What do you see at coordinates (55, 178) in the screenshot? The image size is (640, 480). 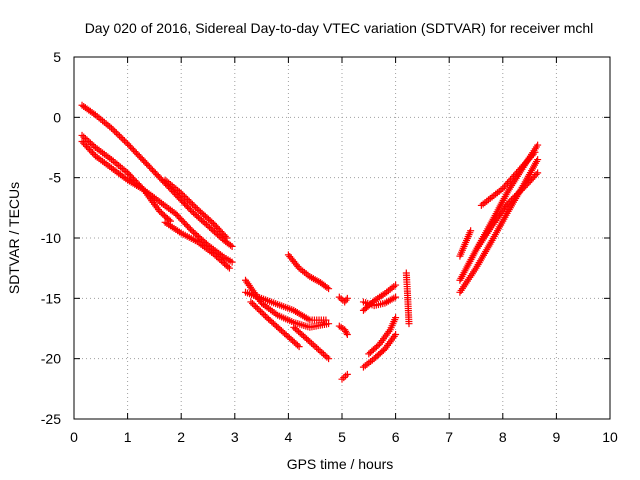 I see `y-tick-label: -5` at bounding box center [55, 178].